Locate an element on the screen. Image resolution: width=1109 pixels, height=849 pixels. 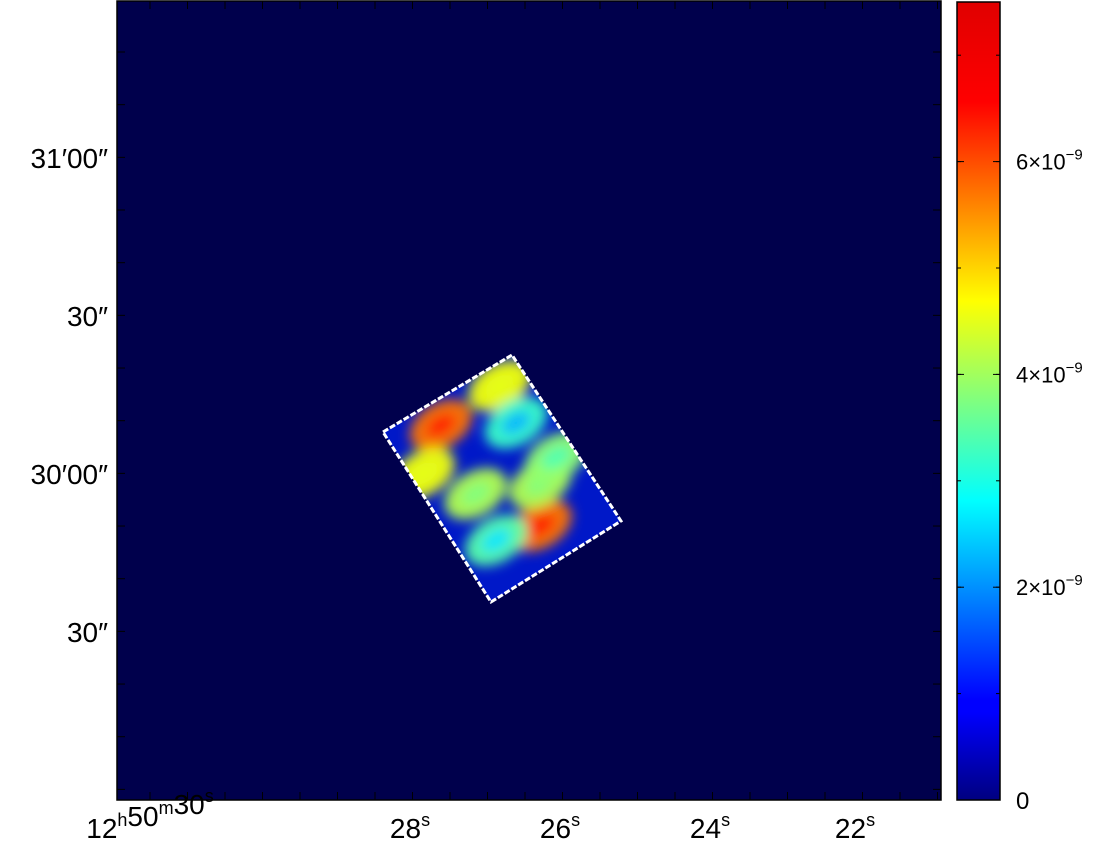
x-tick-label-2: 26s is located at coordinates (560, 827).